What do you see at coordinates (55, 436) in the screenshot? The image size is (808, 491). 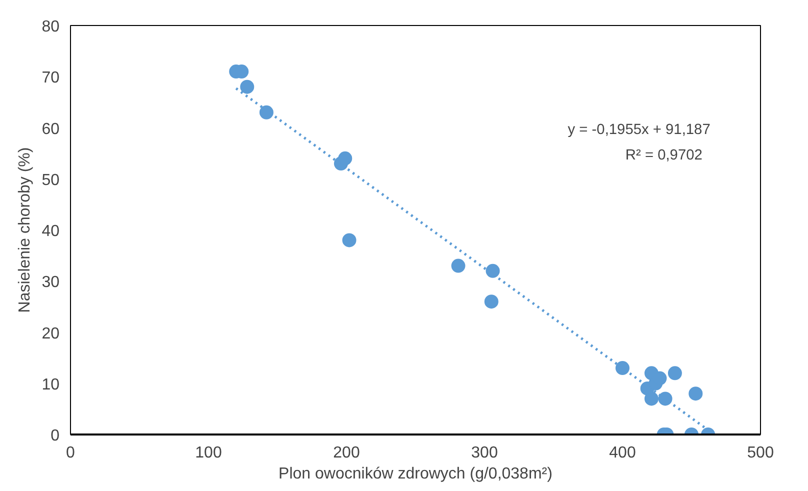 I see `y-tick-label: 0` at bounding box center [55, 436].